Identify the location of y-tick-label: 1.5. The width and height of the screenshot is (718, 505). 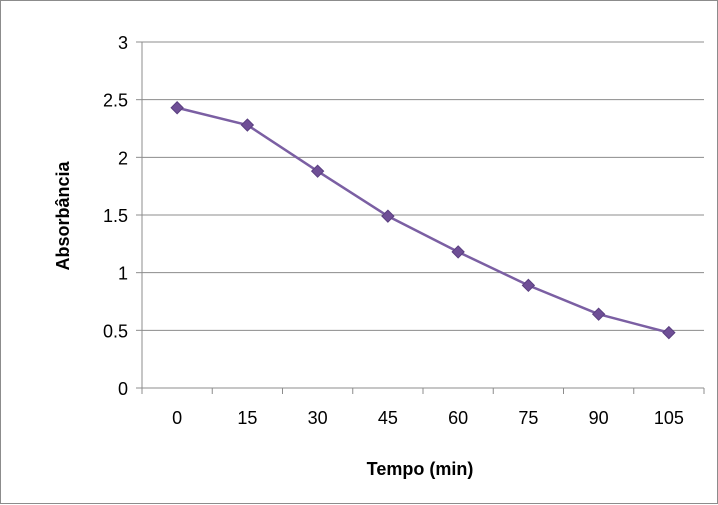
(115, 216).